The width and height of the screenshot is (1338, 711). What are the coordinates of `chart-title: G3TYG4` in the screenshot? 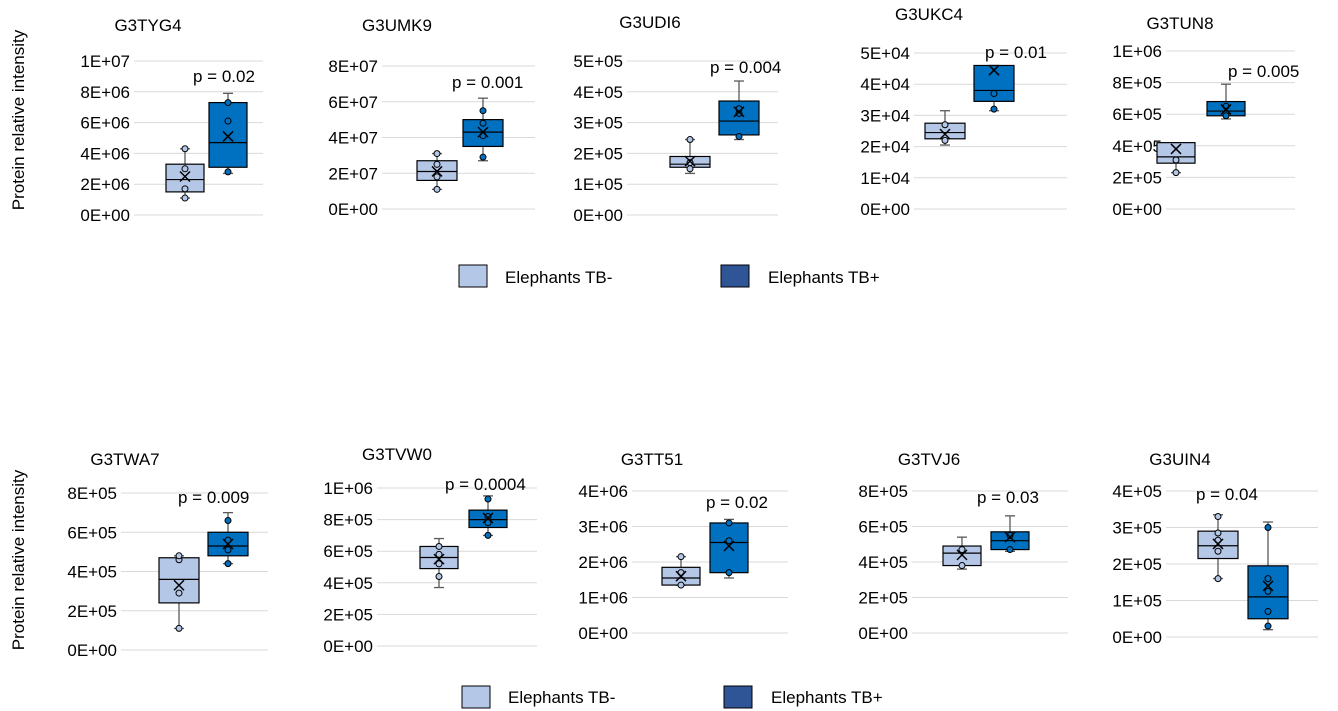 It's located at (147, 25).